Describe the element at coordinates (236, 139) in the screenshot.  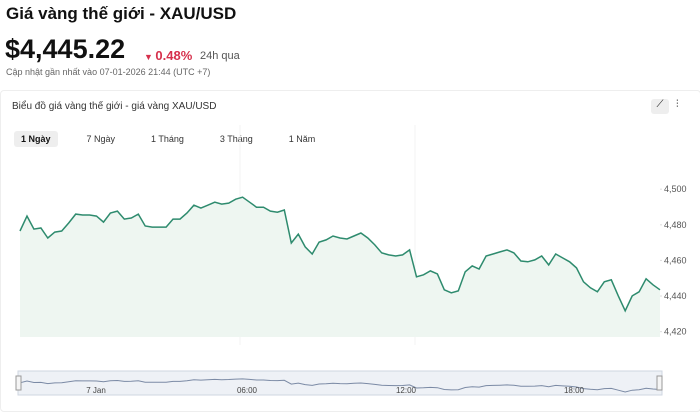
I see `tab: 3 Tháng` at that location.